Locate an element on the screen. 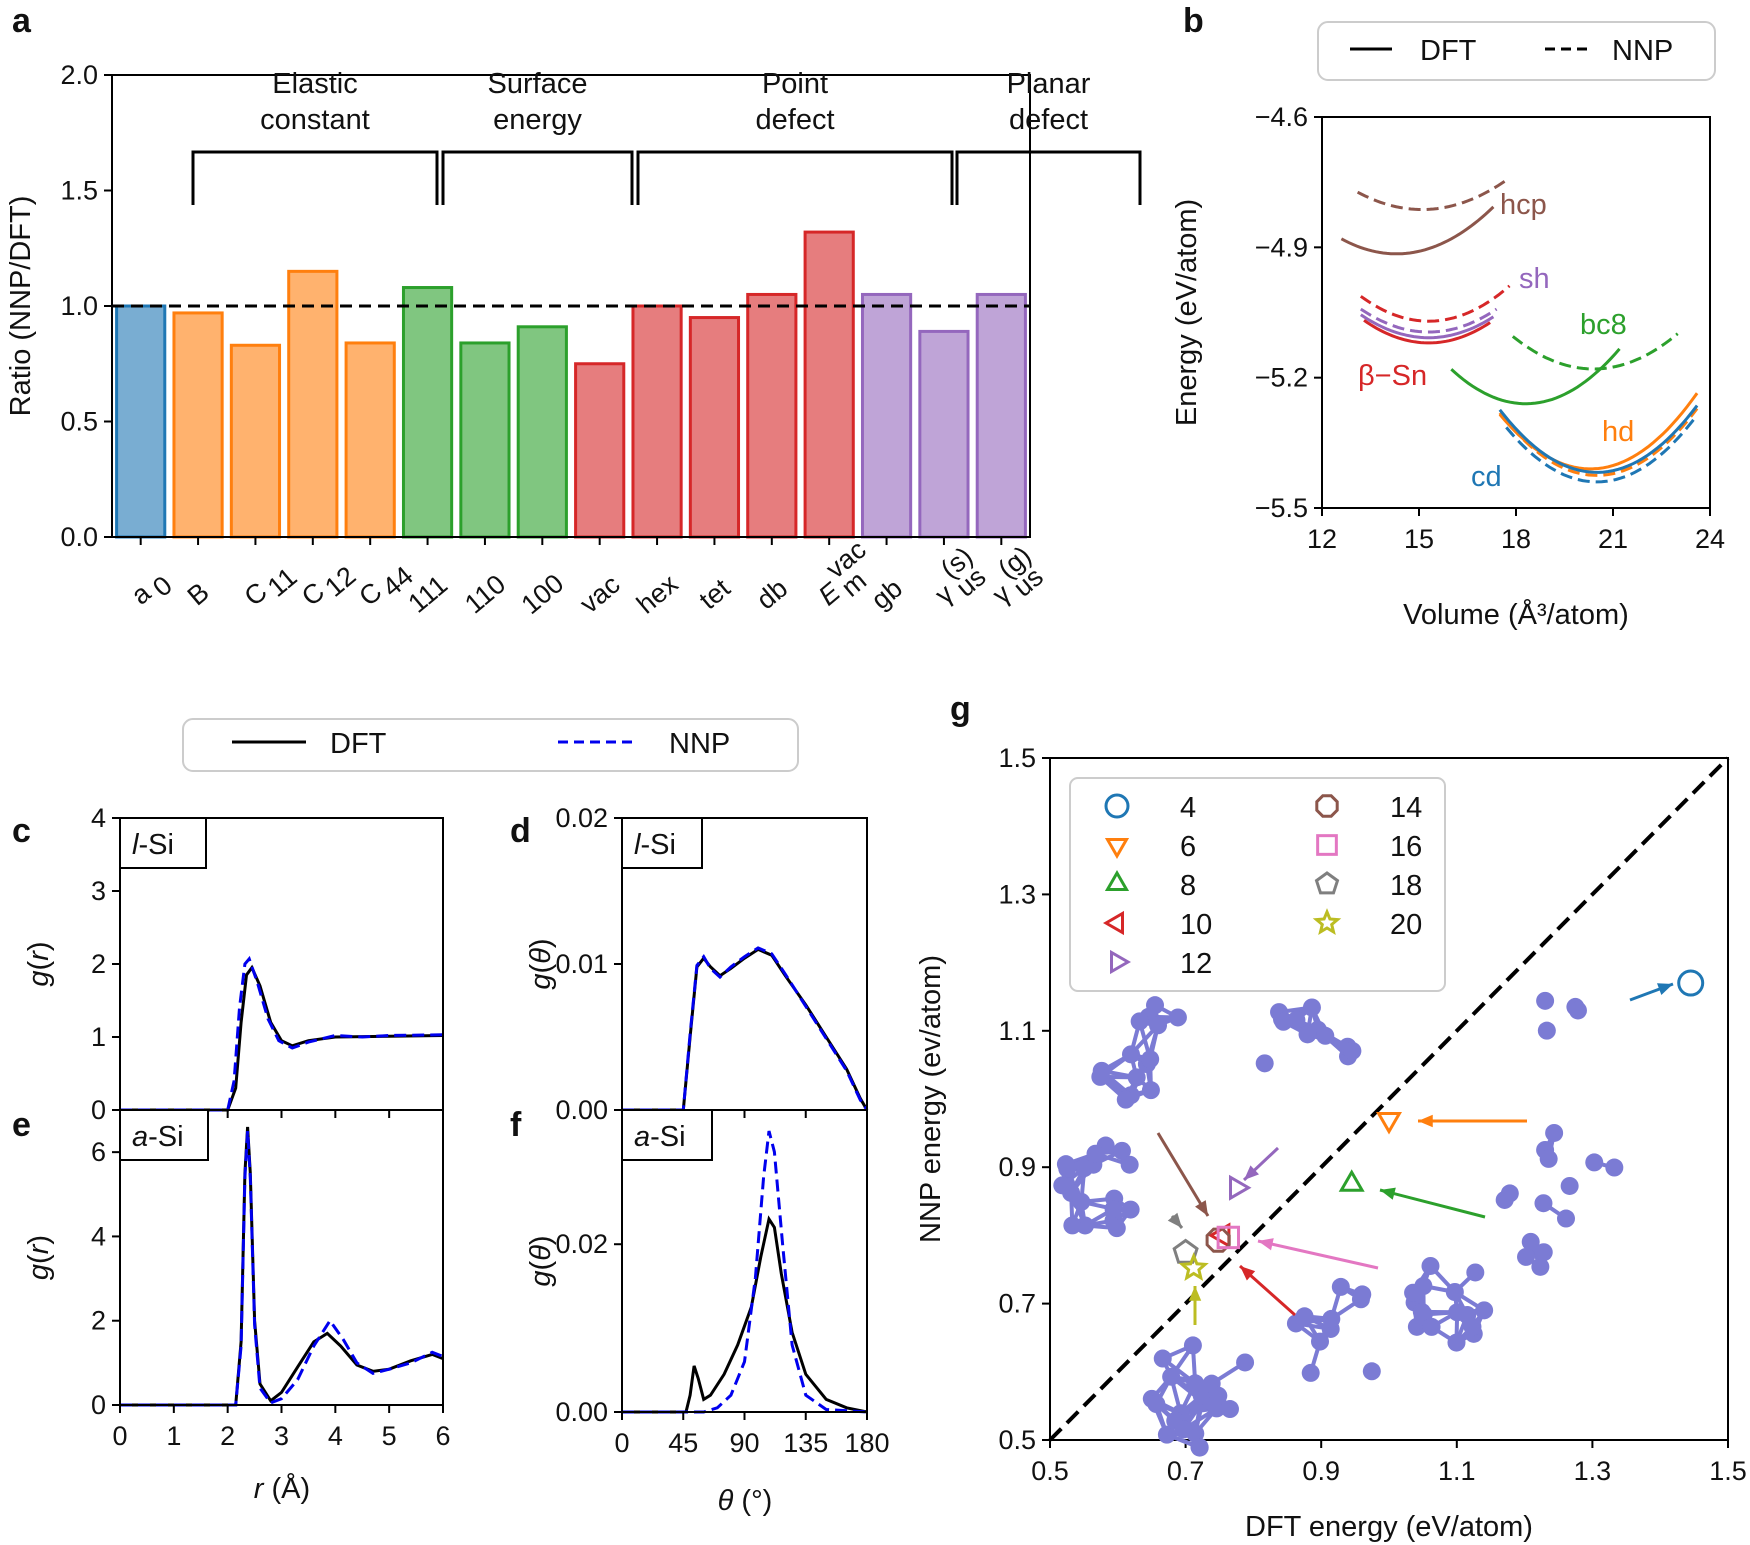 The height and width of the screenshot is (1545, 1750). arrow-head is located at coordinates (1174, 1220).